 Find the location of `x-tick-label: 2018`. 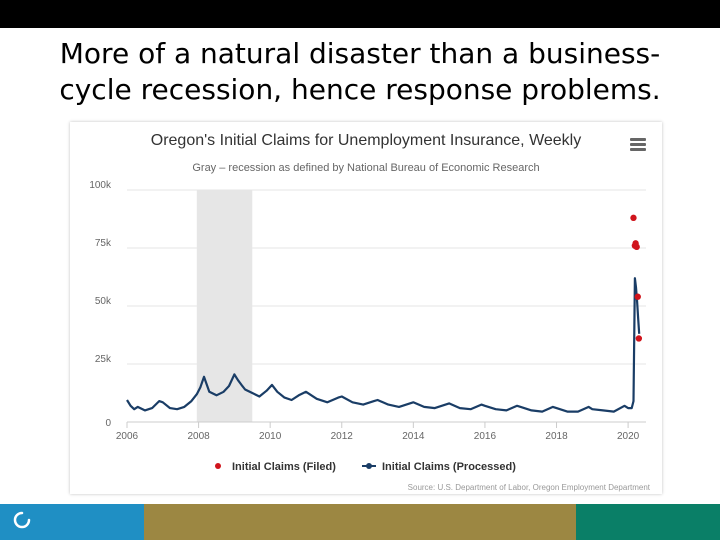

x-tick-label: 2018 is located at coordinates (556, 436).